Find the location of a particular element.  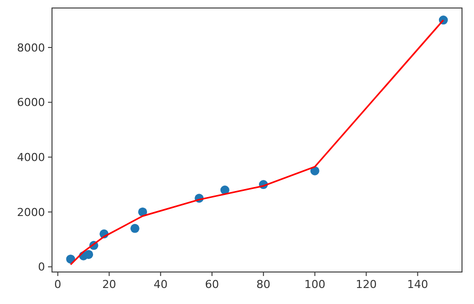

y-tick-label: 2000 is located at coordinates (31, 212).